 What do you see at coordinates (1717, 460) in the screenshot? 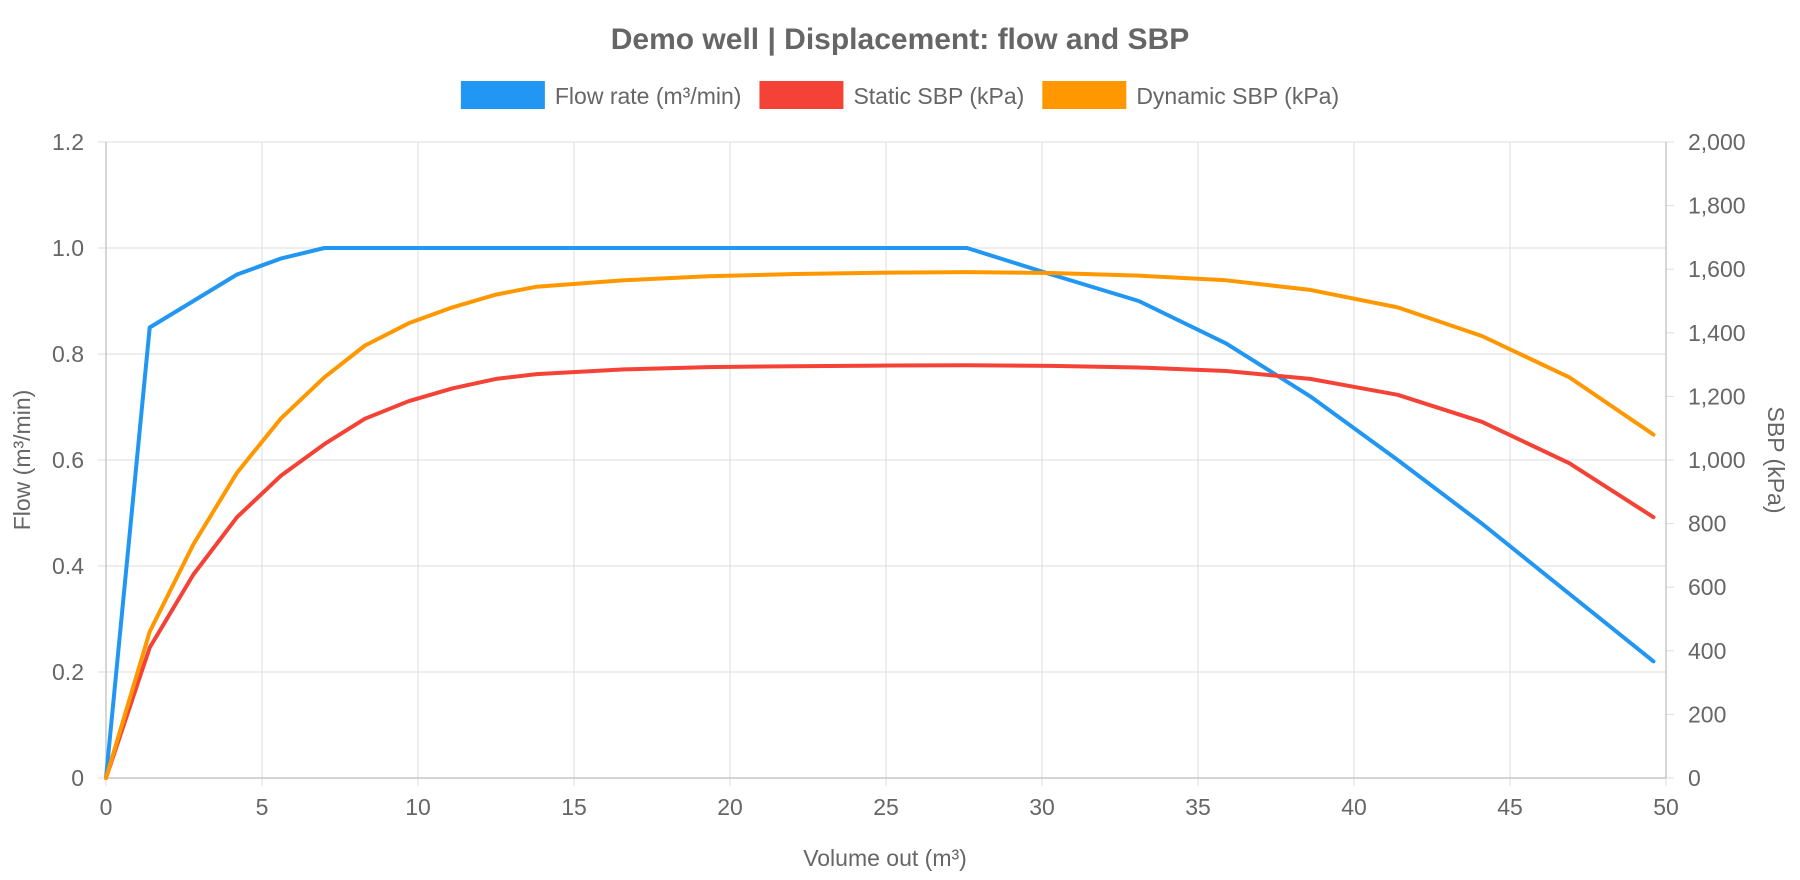
I see `y-right-tick-label: 1,000` at bounding box center [1717, 460].